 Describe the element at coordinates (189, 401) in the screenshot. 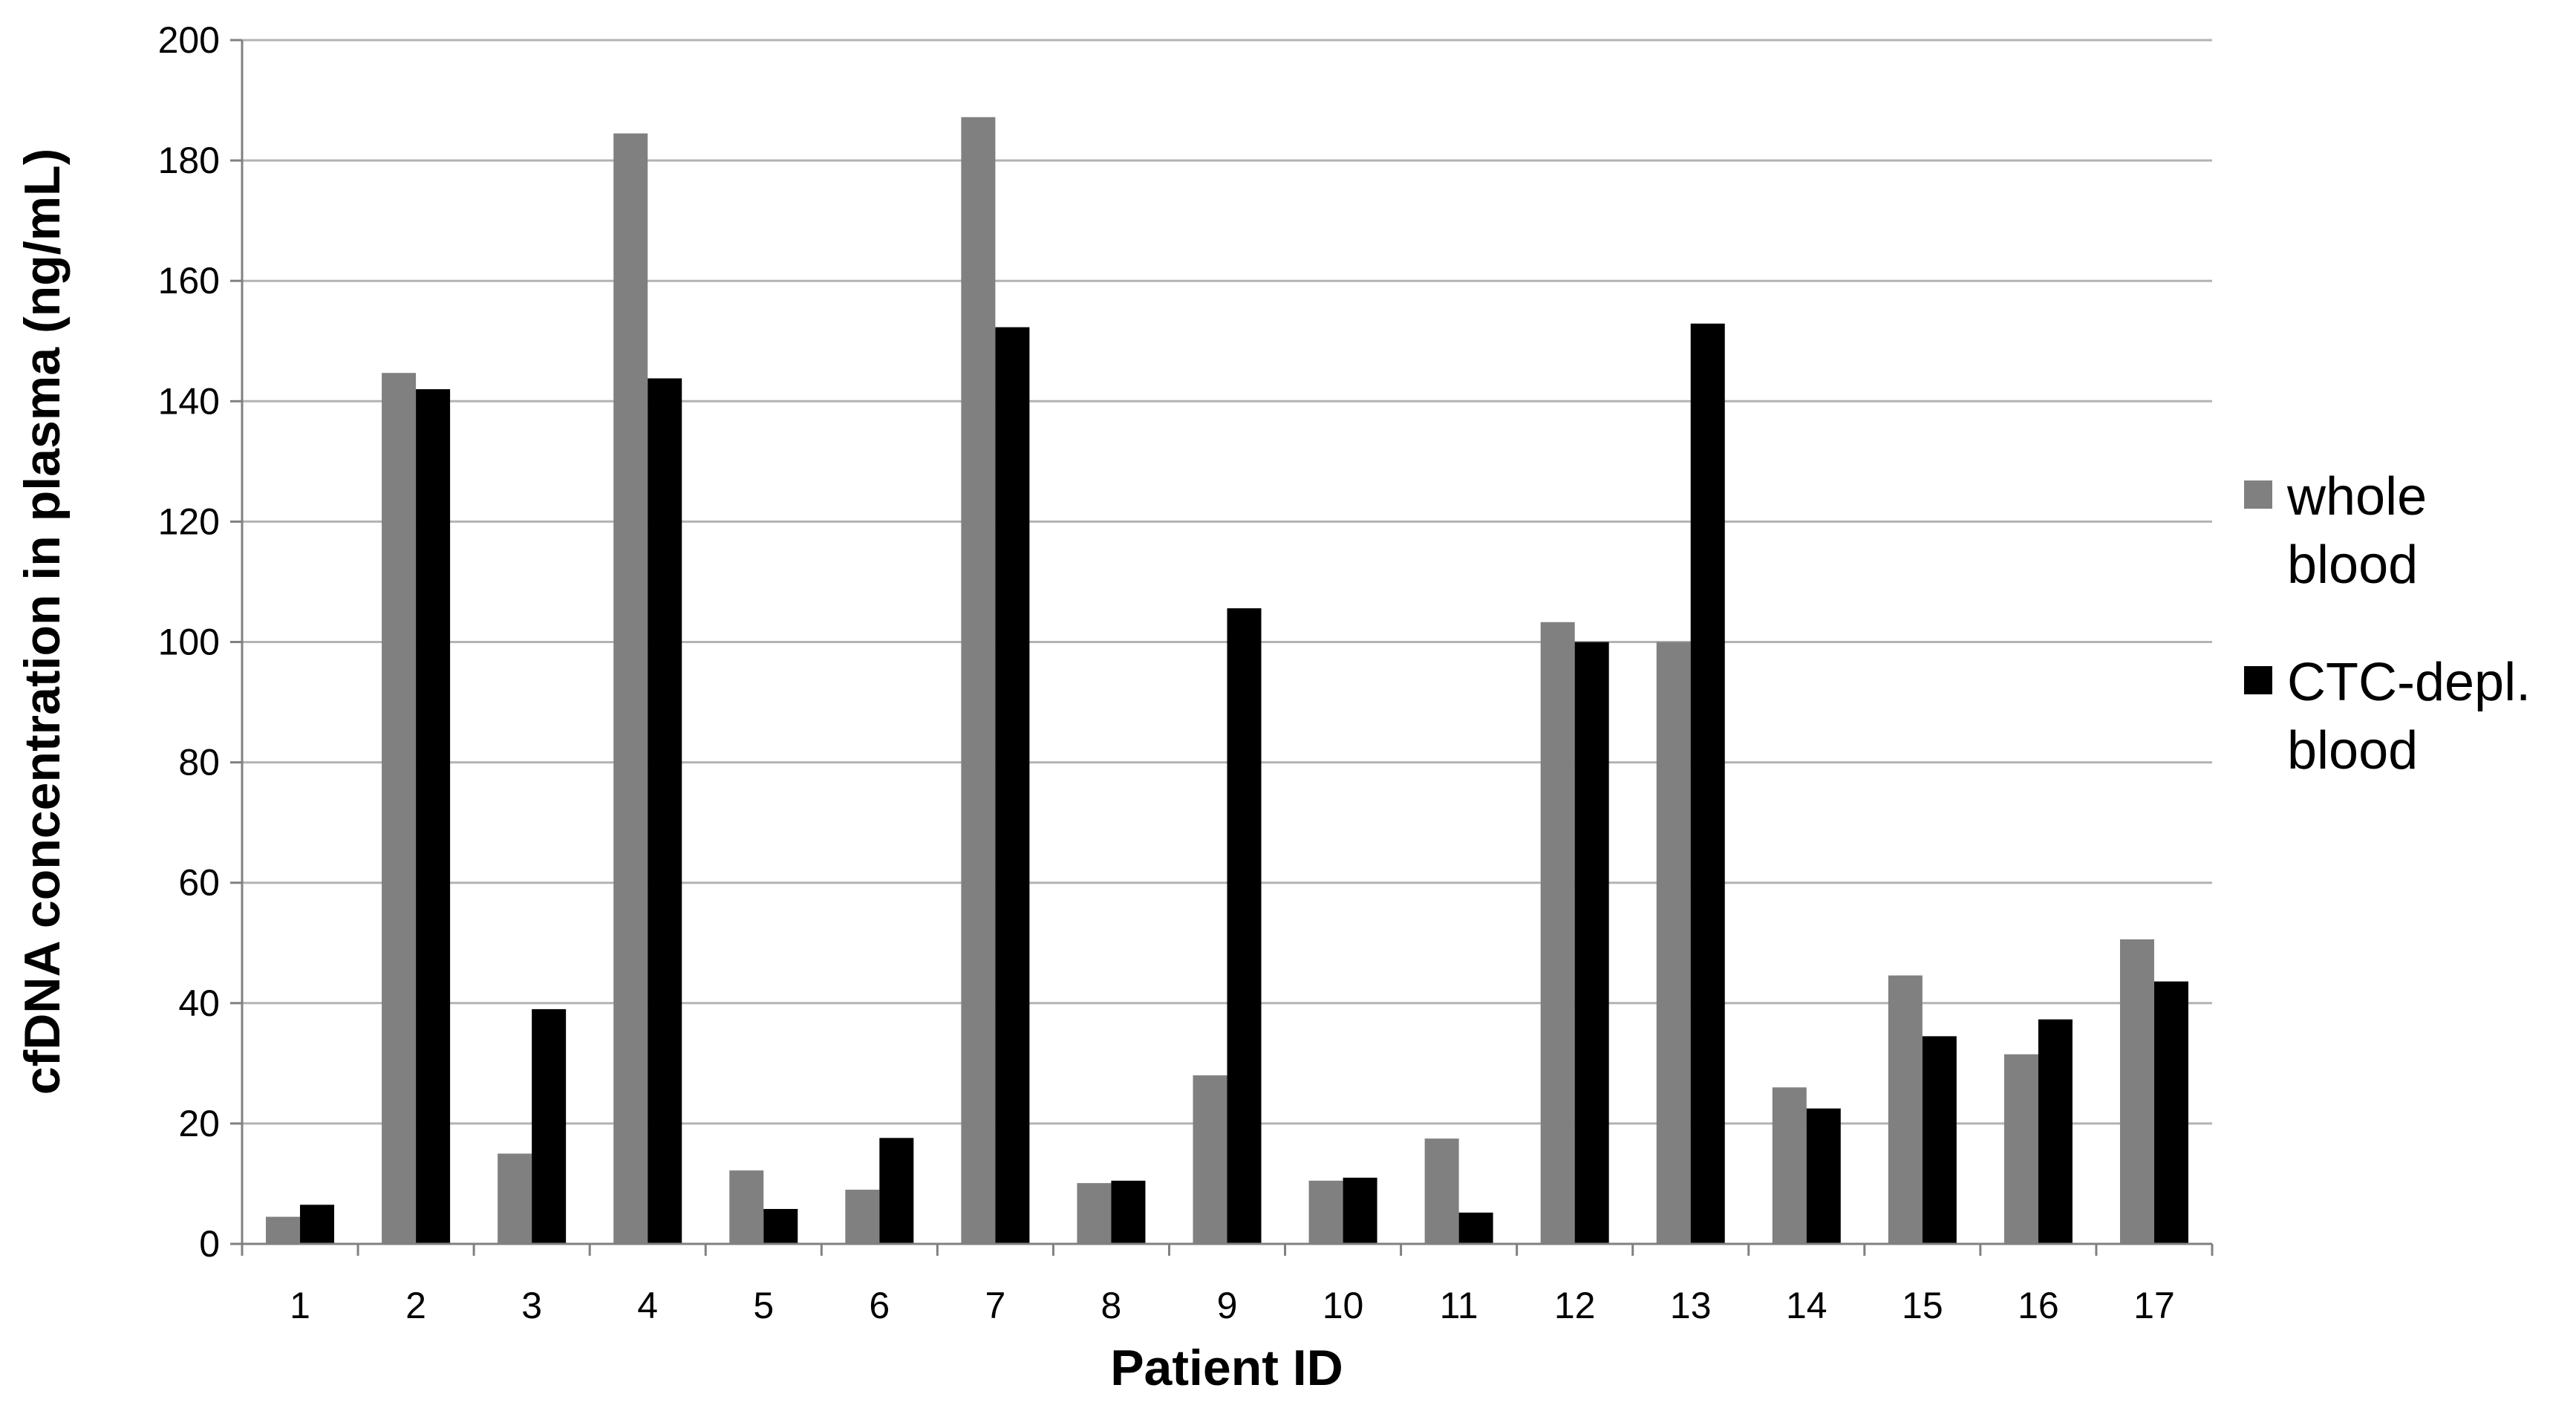

I see `y-tick-label: 140` at that location.